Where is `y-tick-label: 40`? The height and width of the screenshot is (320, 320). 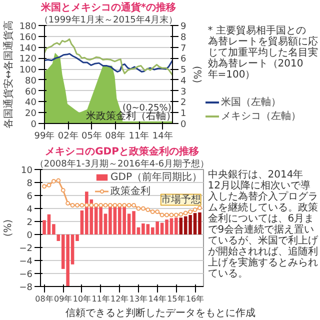
y-tick-label: 40 is located at coordinates (31, 103).